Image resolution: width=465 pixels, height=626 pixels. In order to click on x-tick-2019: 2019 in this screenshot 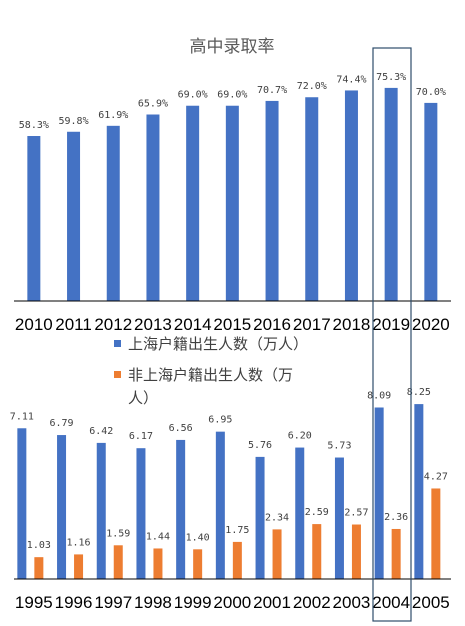, I will do `click(391, 324)`.